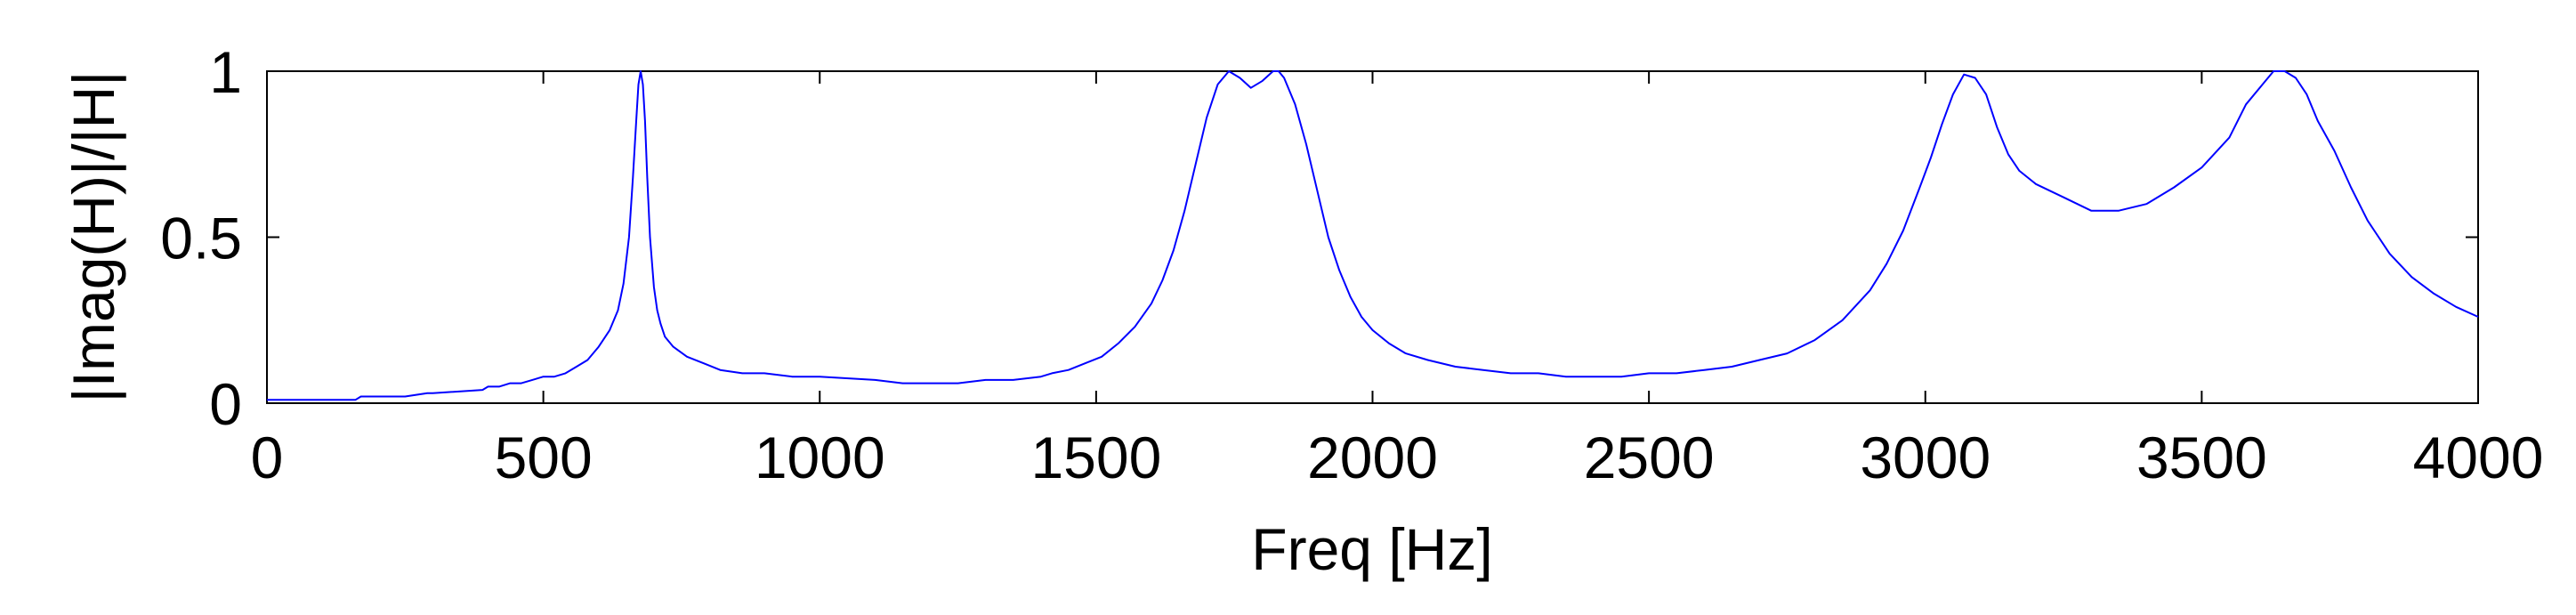  Describe the element at coordinates (2478, 457) in the screenshot. I see `x-tick-label: 4000` at that location.